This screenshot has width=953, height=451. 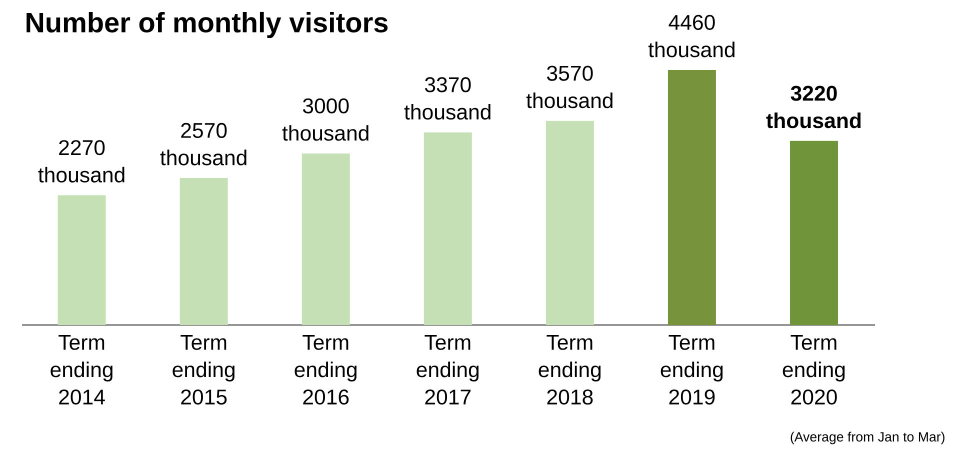 What do you see at coordinates (813, 107) in the screenshot?
I see `data-label: 3220 thousand` at bounding box center [813, 107].